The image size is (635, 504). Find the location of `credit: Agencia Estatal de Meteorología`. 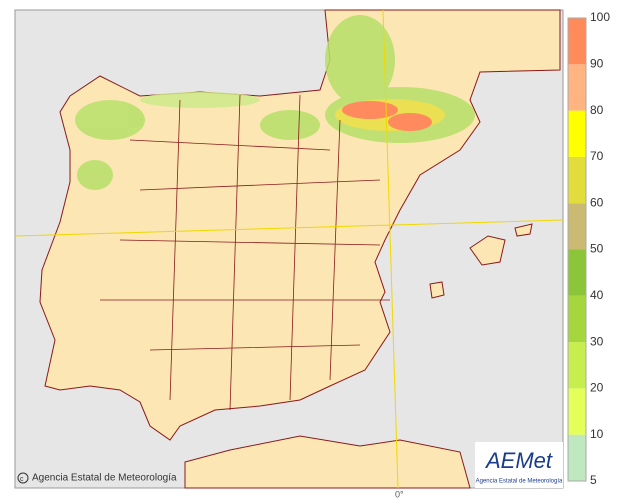

credit: Agencia Estatal de Meteorología is located at coordinates (104, 478).